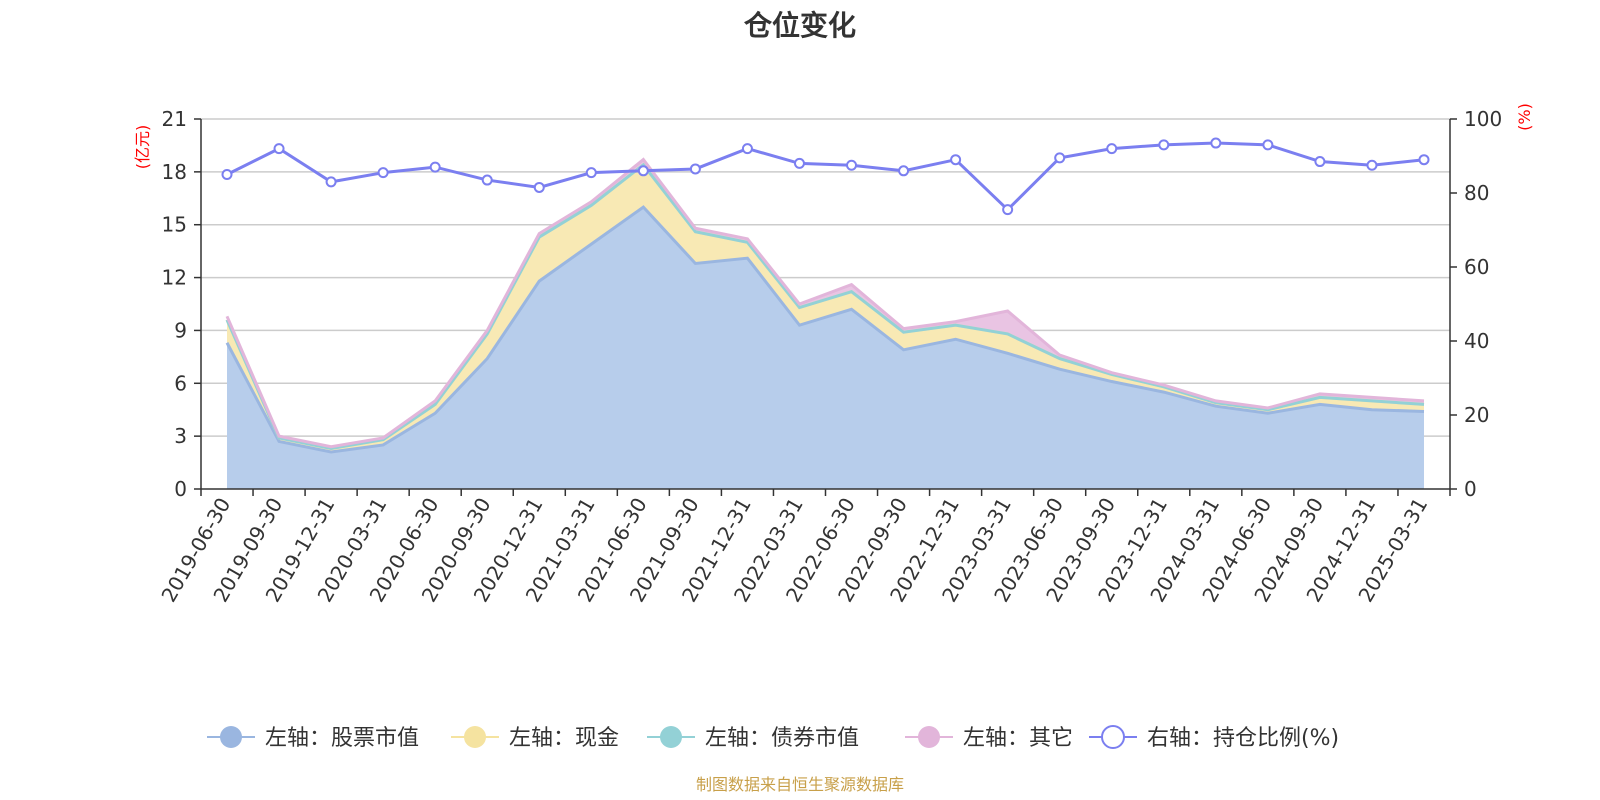 Image resolution: width=1600 pixels, height=800 pixels. Describe the element at coordinates (1476, 193) in the screenshot. I see `right-tick-label: 80` at that location.